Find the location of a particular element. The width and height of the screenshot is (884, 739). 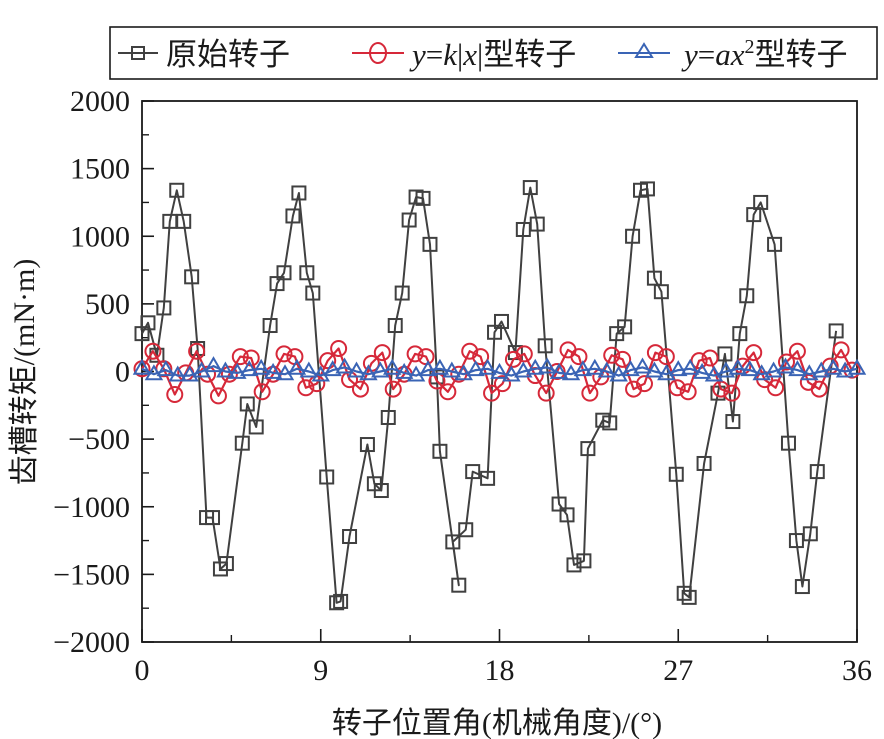

series-triangle is located at coordinates (499, 369).